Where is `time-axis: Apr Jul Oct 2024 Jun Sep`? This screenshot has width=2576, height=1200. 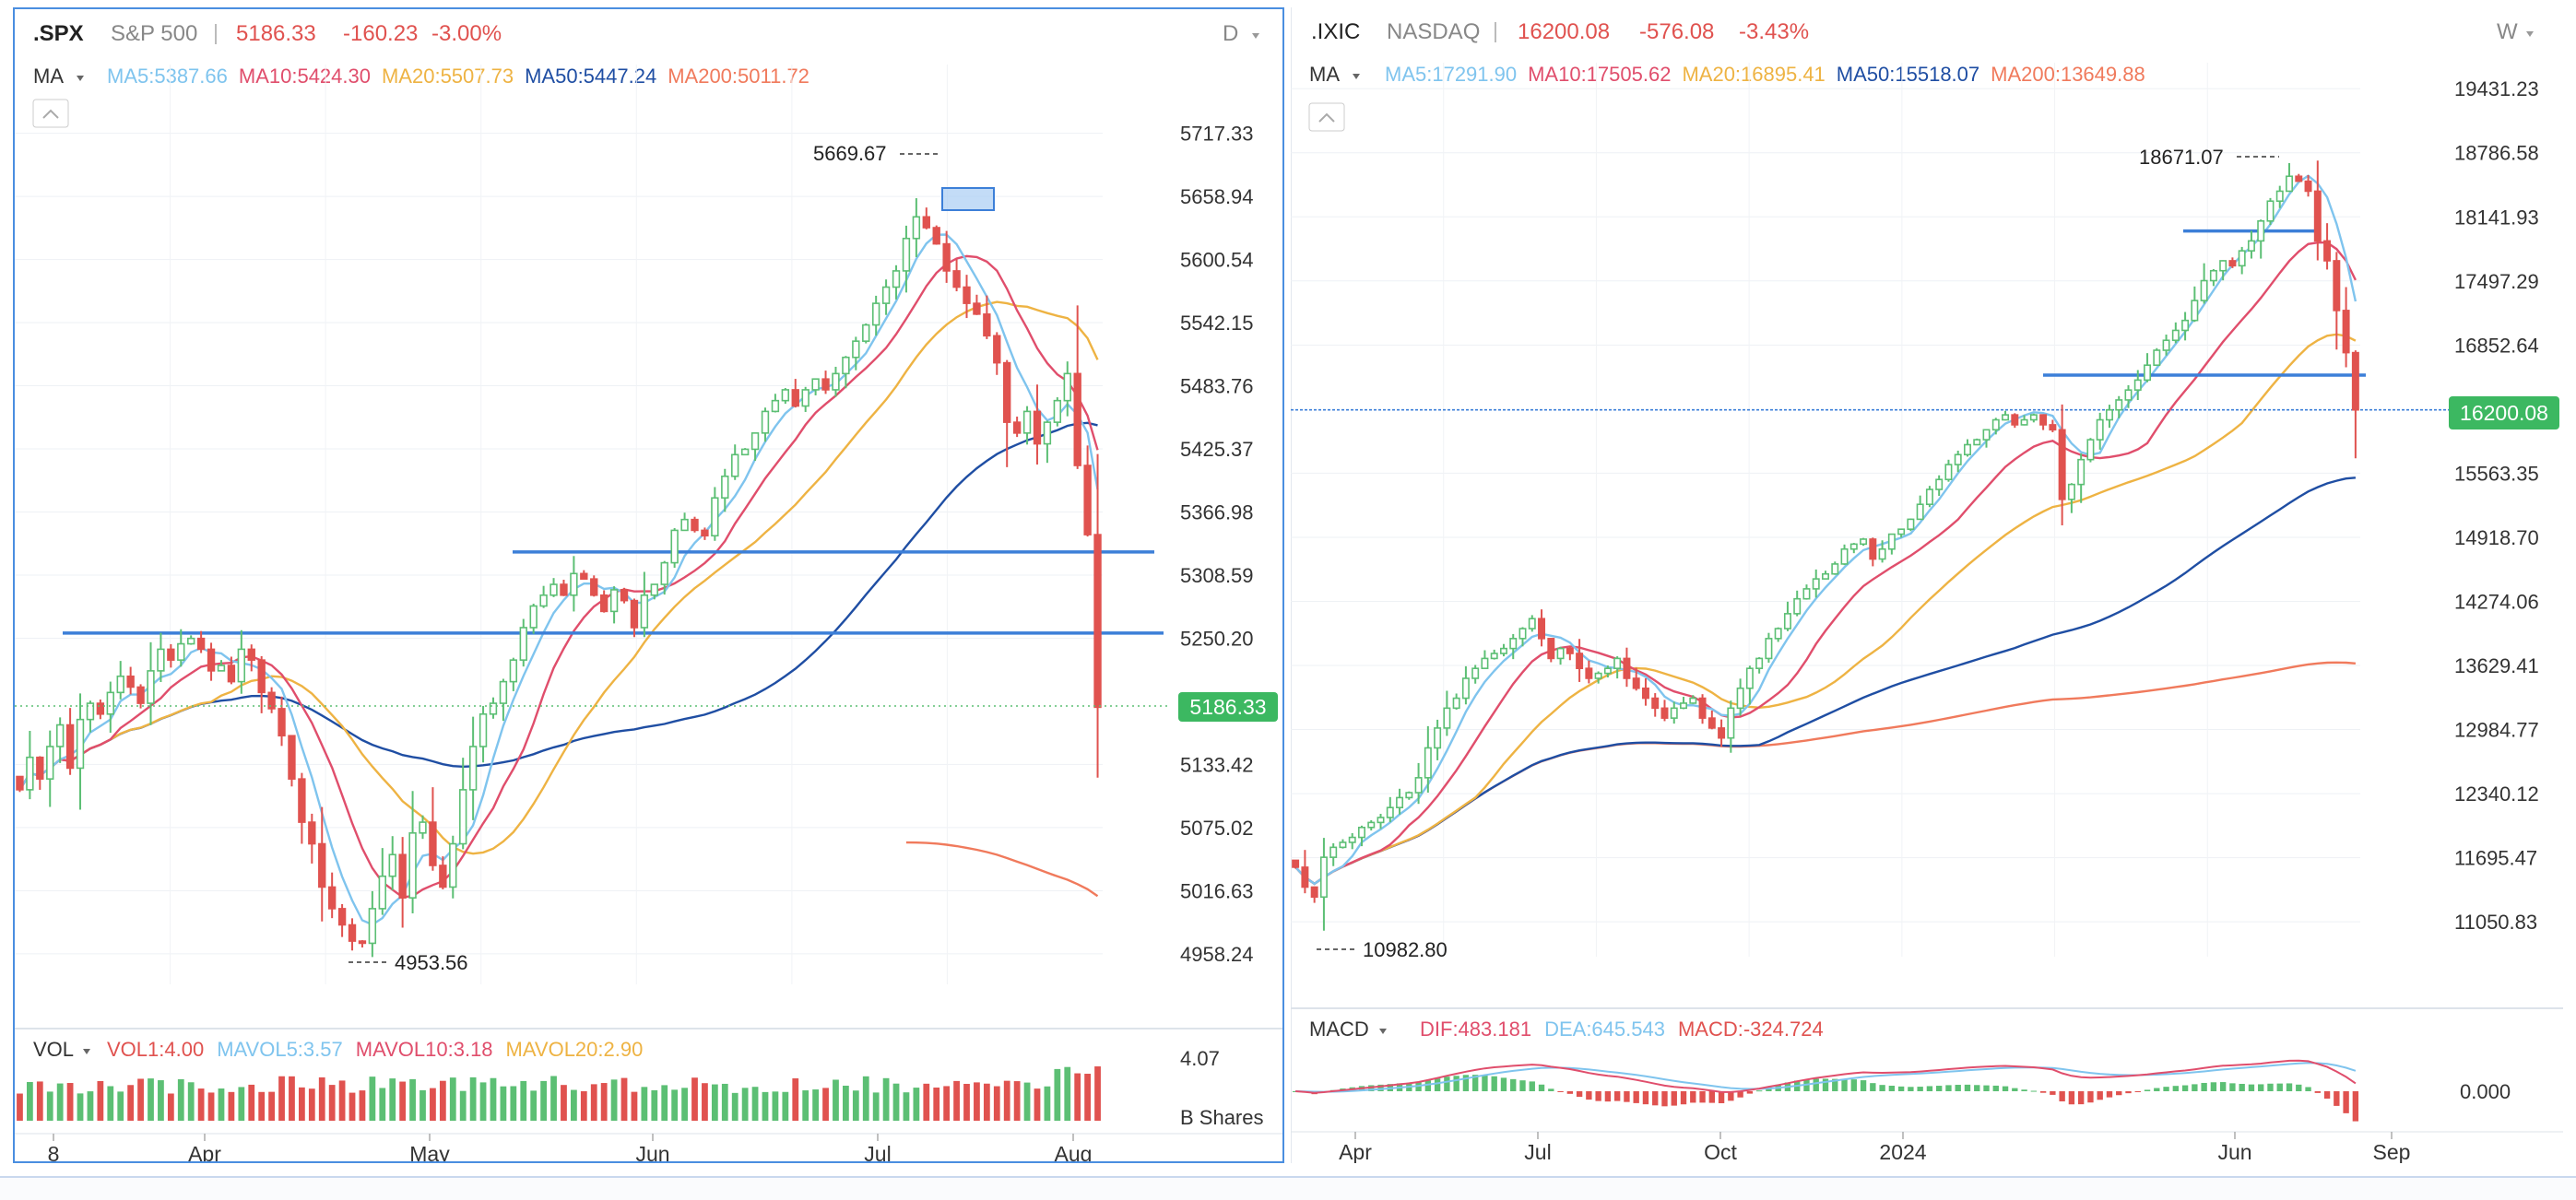 time-axis: Apr Jul Oct 2024 Jun Sep is located at coordinates (1874, 1148).